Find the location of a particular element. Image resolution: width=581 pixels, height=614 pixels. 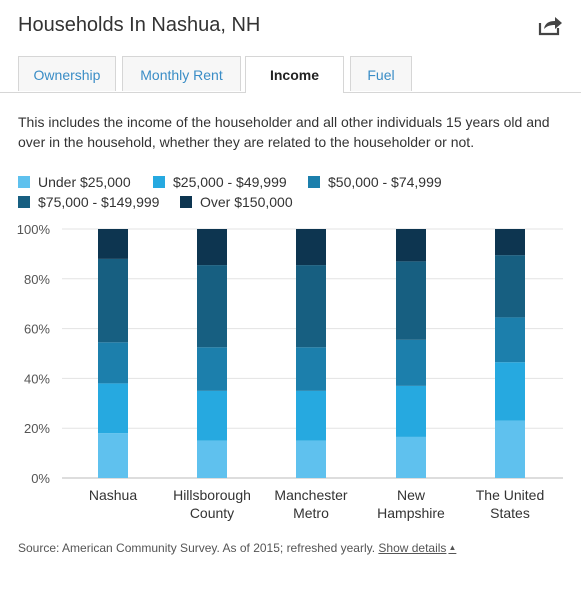

caret-up-icon: ▲ is located at coordinates (452, 547).